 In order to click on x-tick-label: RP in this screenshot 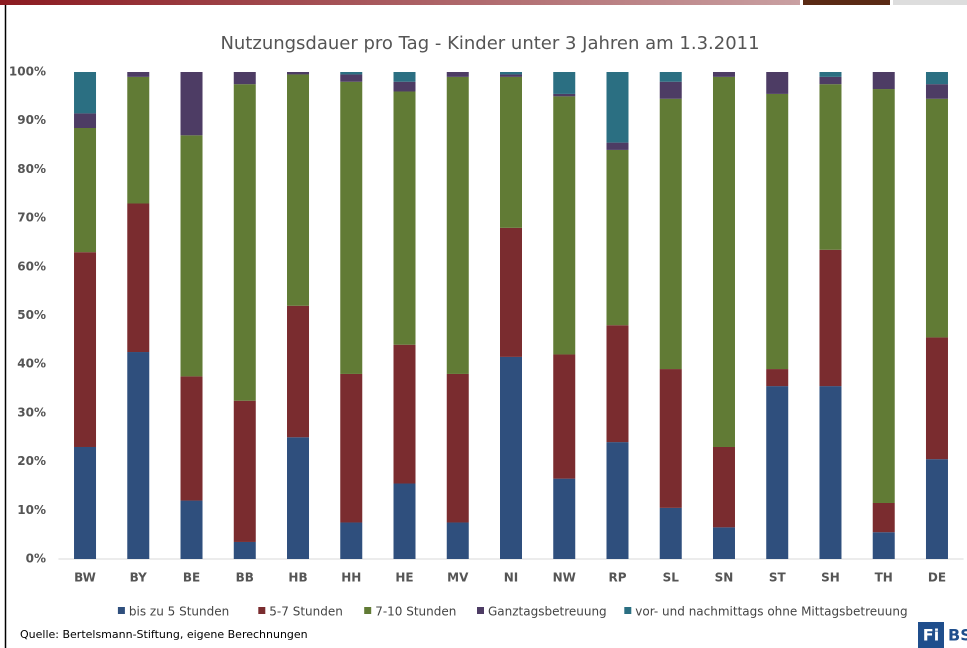, I will do `click(617, 578)`.